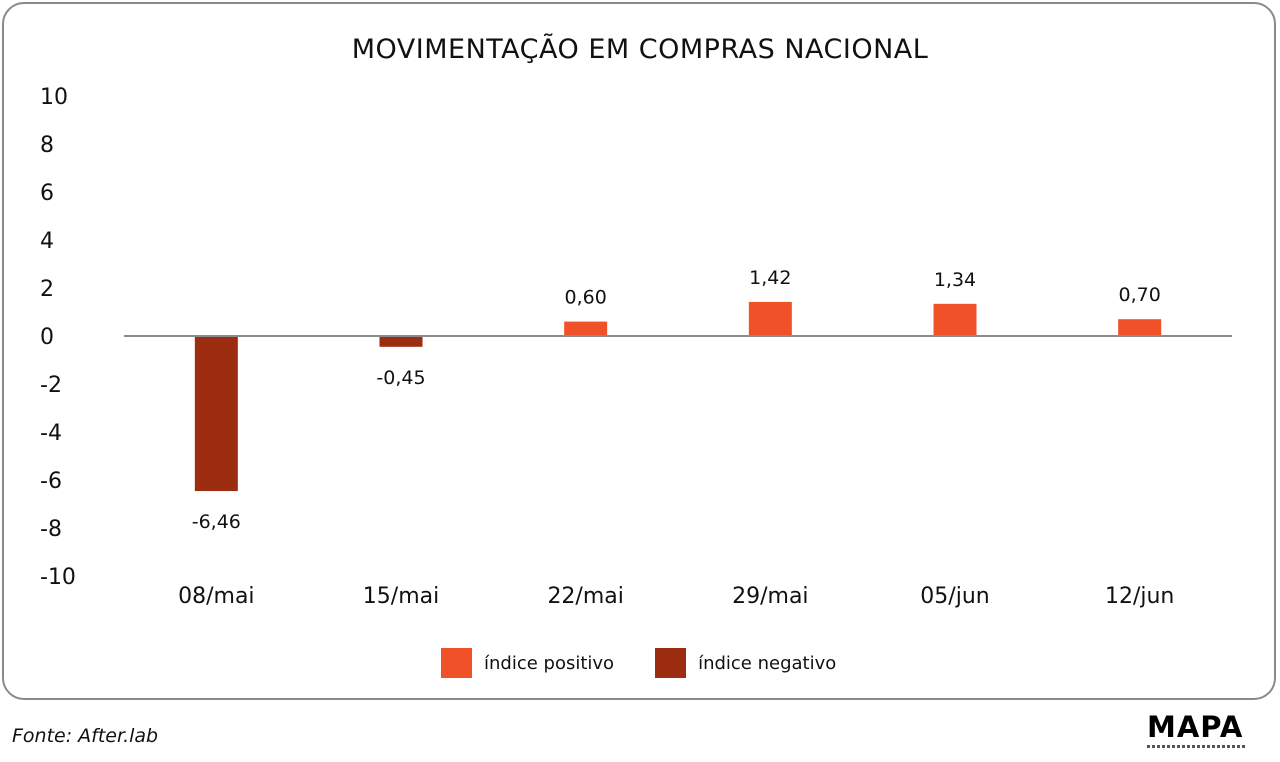 Image resolution: width=1280 pixels, height=762 pixels. Describe the element at coordinates (767, 663) in the screenshot. I see `legend-label-negative: índice negativo` at that location.